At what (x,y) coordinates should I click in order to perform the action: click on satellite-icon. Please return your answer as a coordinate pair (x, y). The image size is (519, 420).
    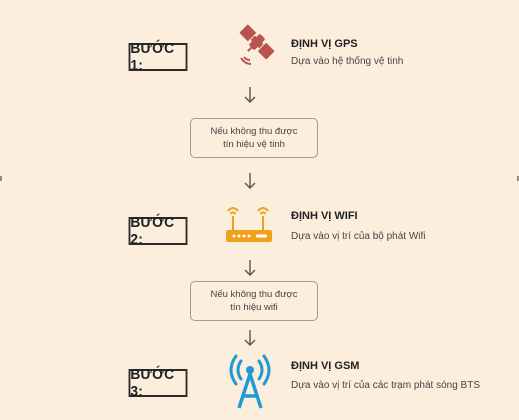
    Looking at the image, I should click on (257, 44).